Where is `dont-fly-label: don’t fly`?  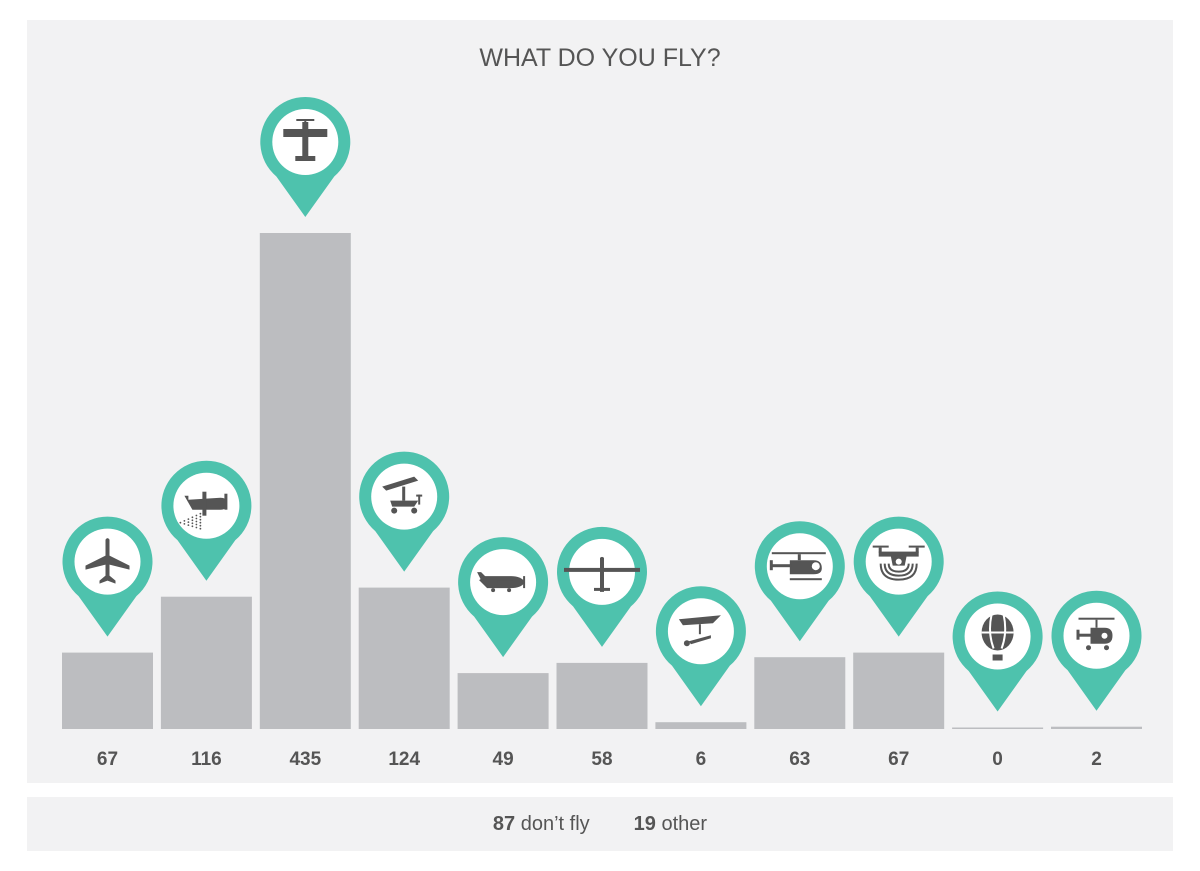
dont-fly-label: don’t fly is located at coordinates (555, 823).